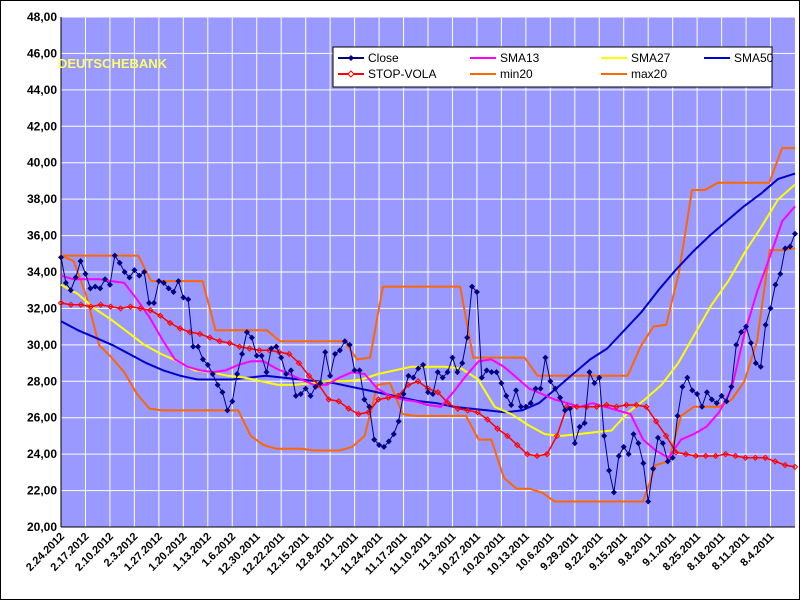 The height and width of the screenshot is (600, 800). I want to click on legend-label-sma13: SMA13, so click(520, 58).